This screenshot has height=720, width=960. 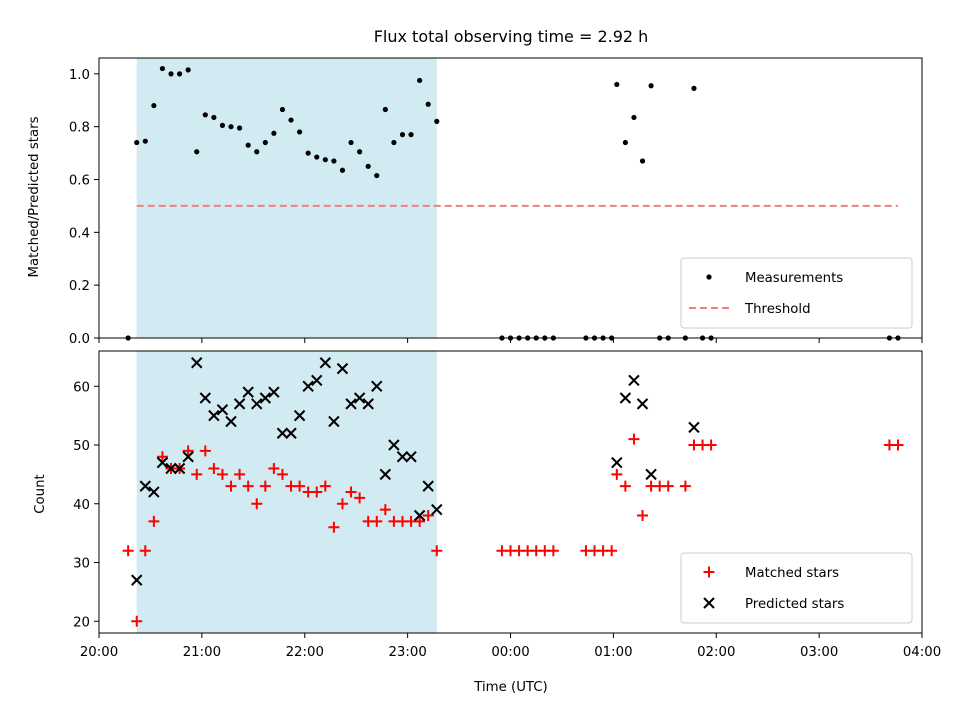 I want to click on y-tick-label: 1.0, so click(x=79, y=75).